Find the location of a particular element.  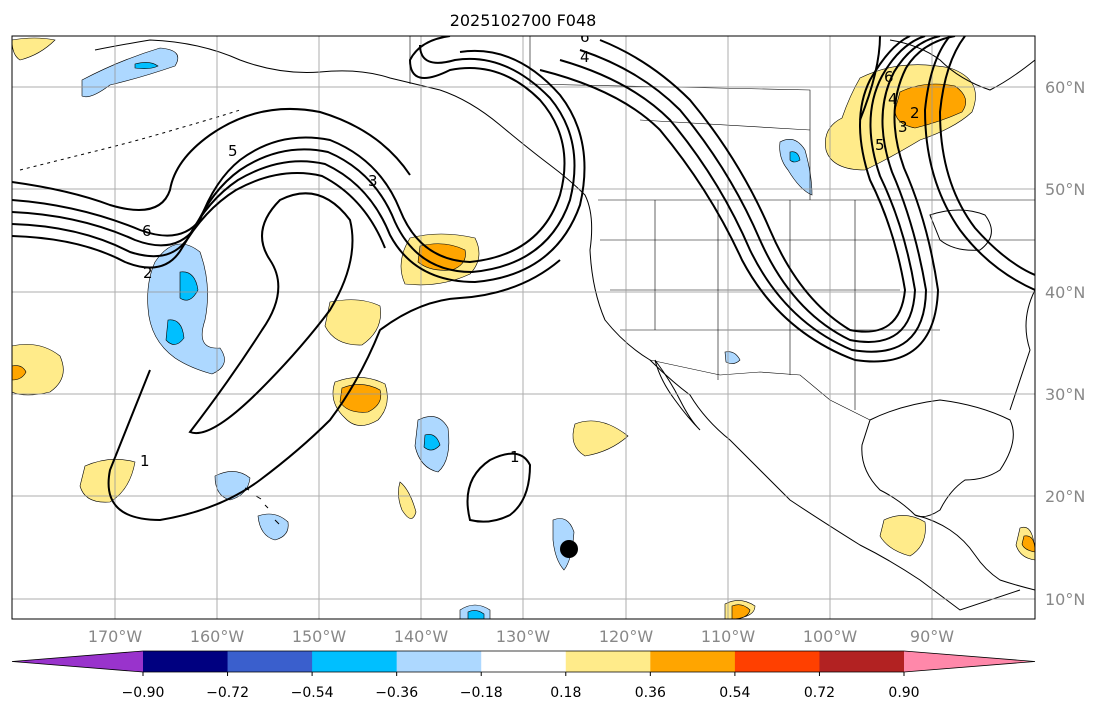

hudson-bay-area is located at coordinates (962, 65).